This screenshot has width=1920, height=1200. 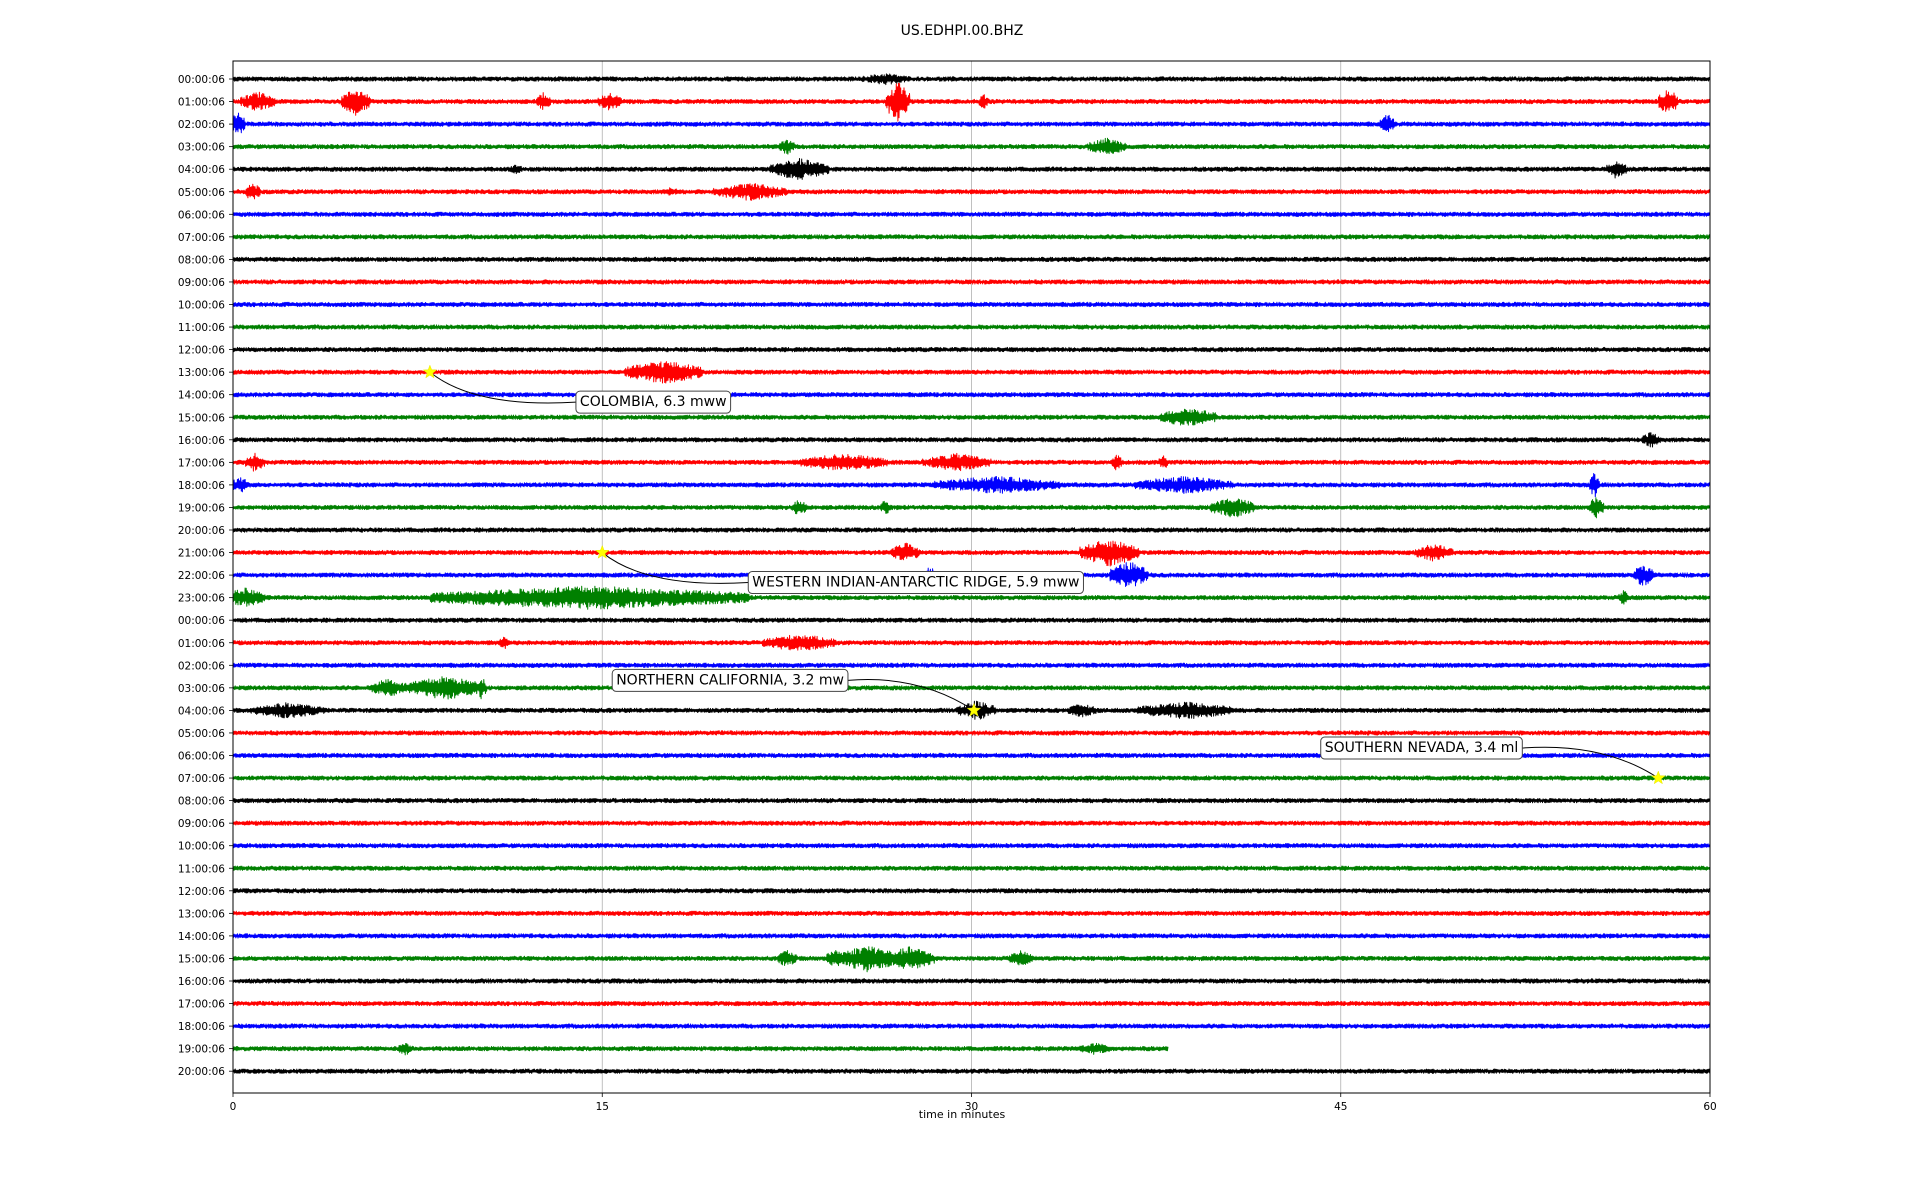 I want to click on event-annotation: WESTERN INDIAN-ANTARCTIC RIDGE, 5.9 mww, so click(x=839, y=569).